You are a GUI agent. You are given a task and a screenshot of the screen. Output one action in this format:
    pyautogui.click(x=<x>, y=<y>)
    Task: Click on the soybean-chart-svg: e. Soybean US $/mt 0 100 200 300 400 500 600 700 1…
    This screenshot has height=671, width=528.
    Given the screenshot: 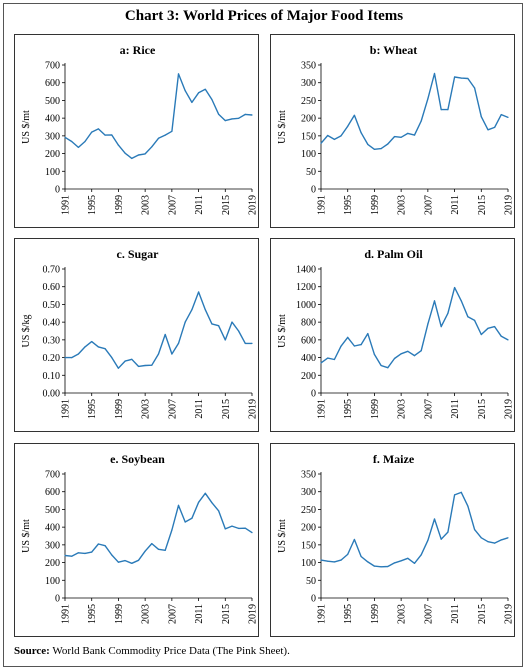 What is the action you would take?
    pyautogui.click(x=140, y=538)
    